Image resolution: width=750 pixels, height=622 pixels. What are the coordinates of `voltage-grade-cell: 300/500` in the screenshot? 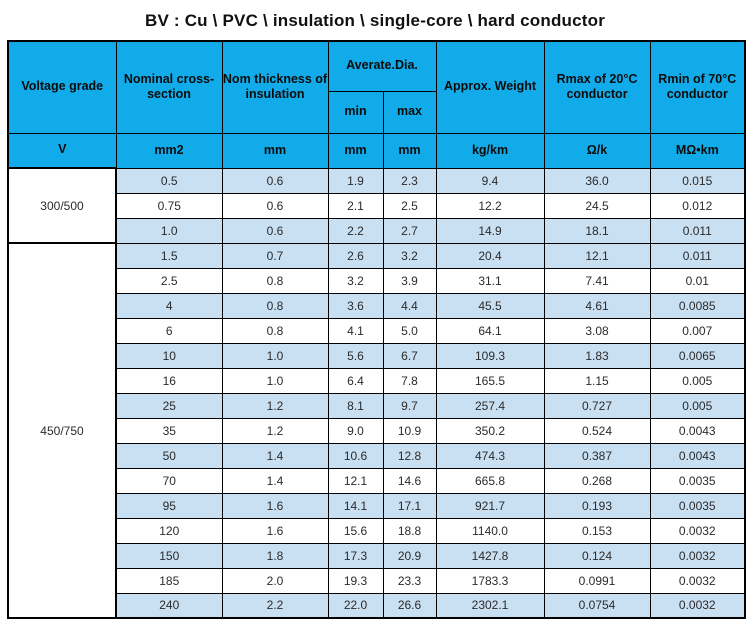 It's located at (62, 205).